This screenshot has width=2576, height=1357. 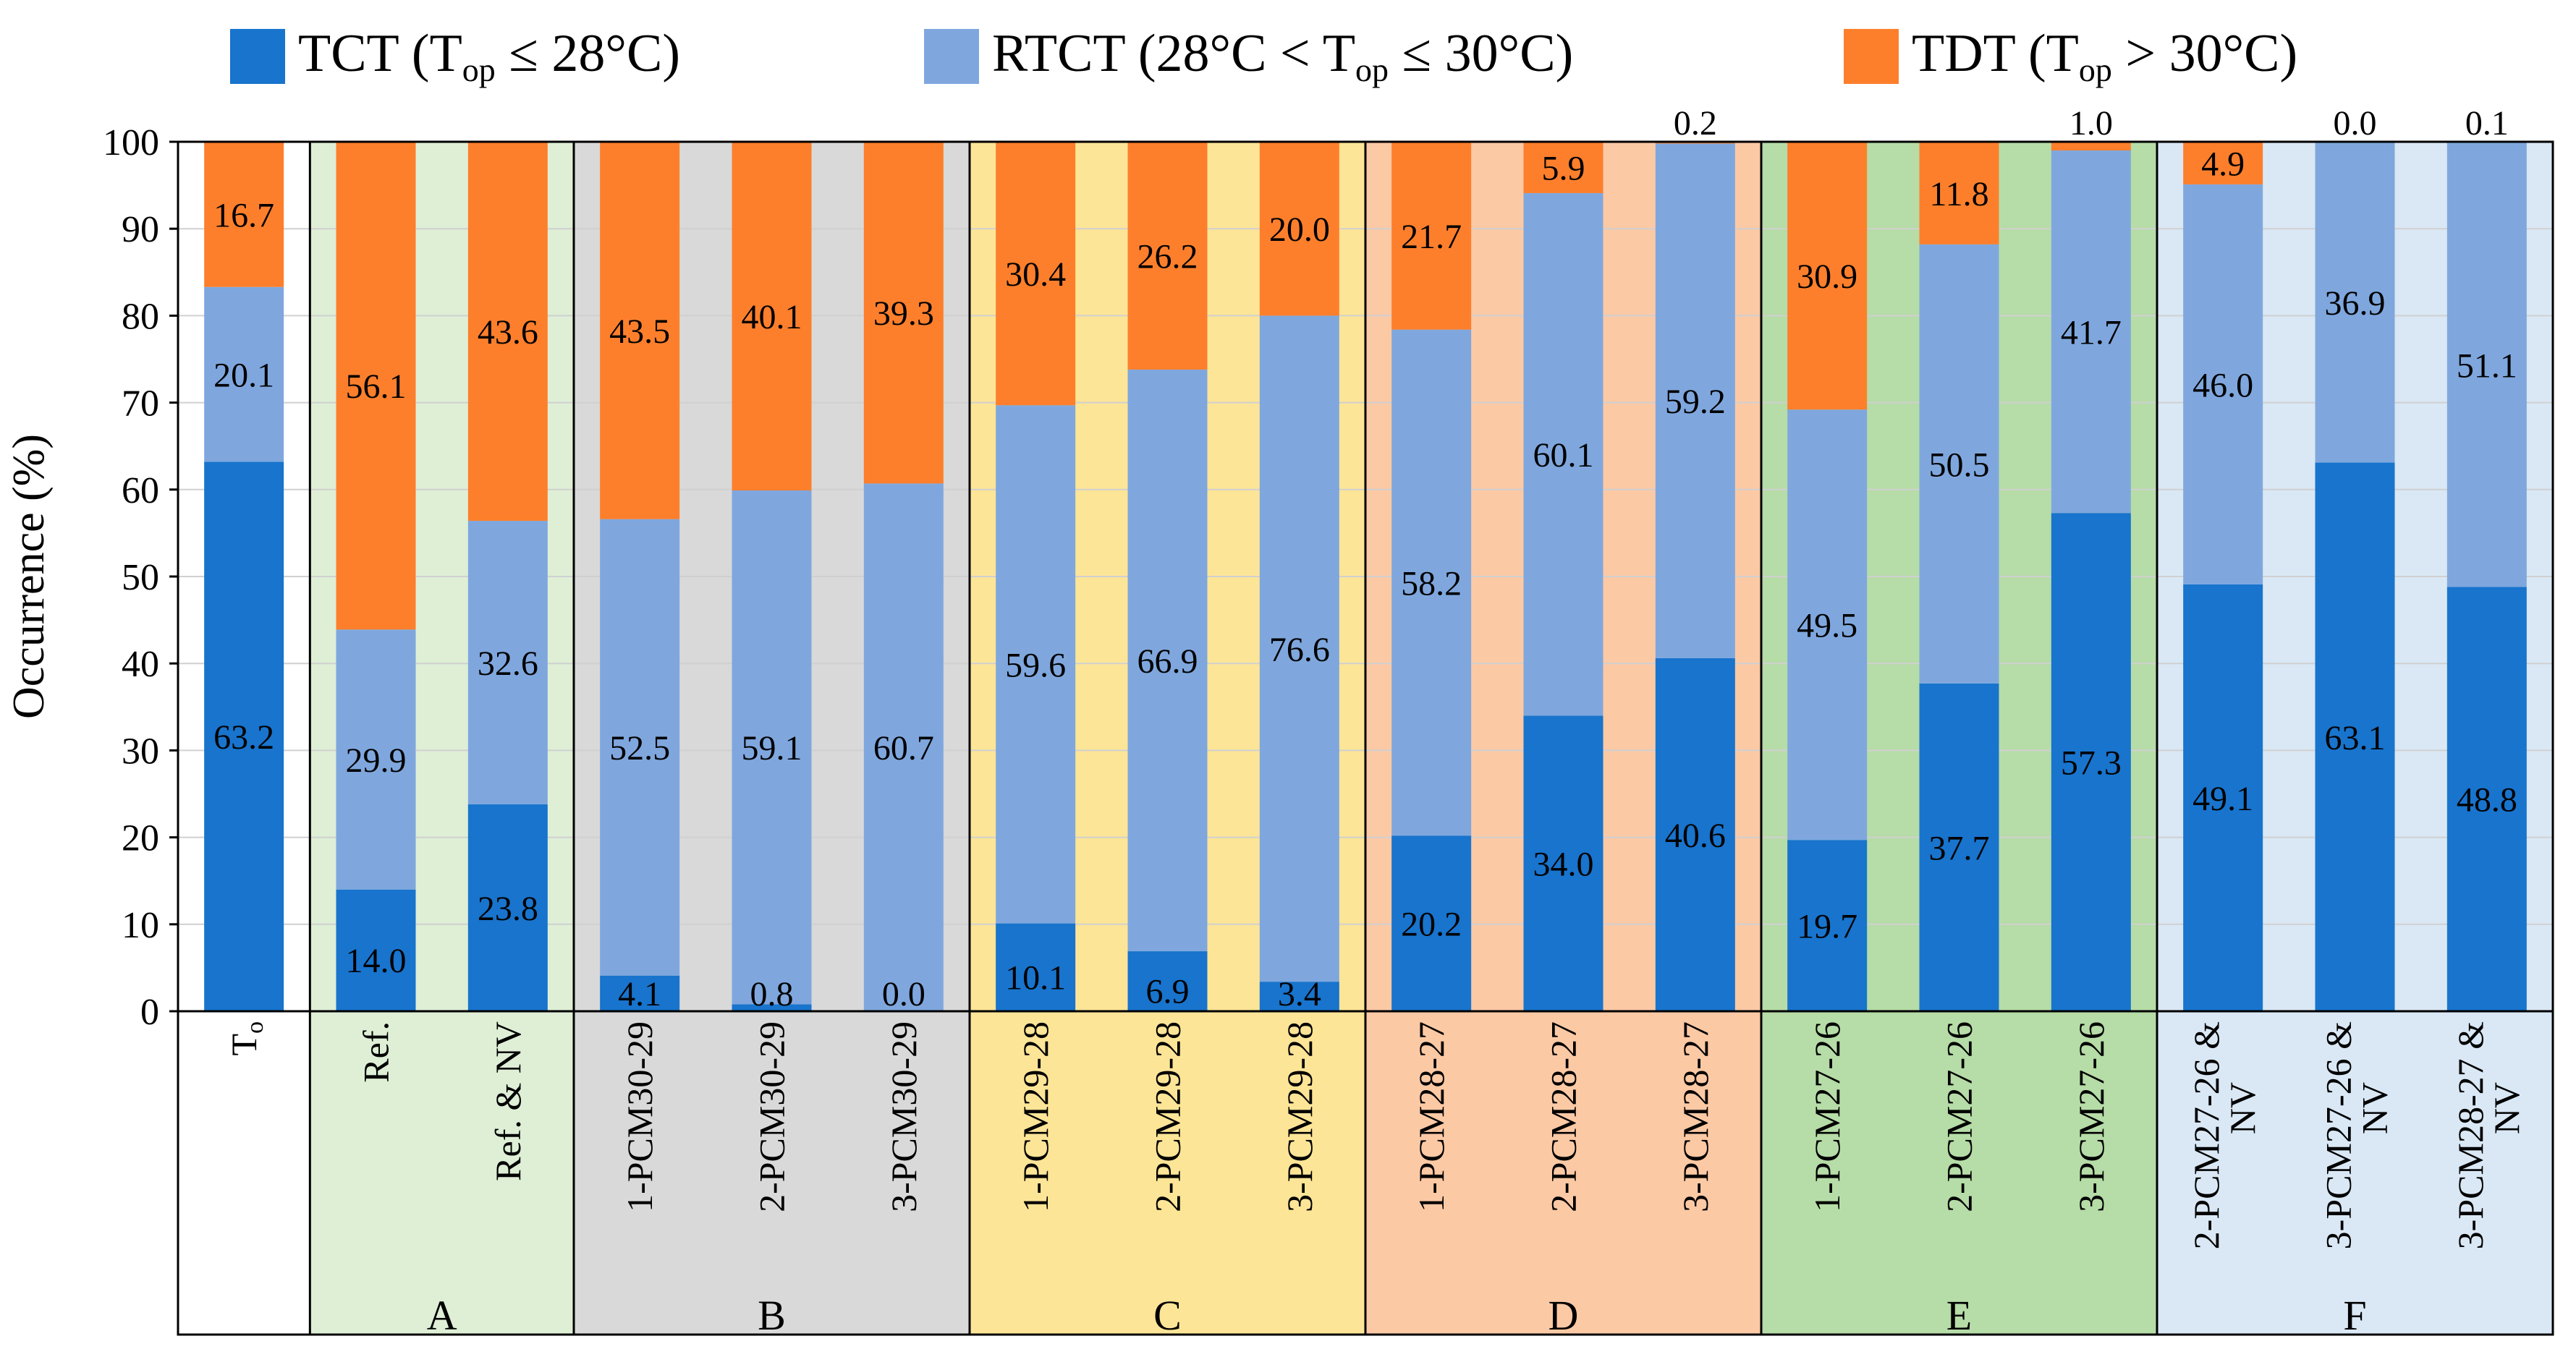 I want to click on data-label-rtct-Ref.: 29.9, so click(x=376, y=760).